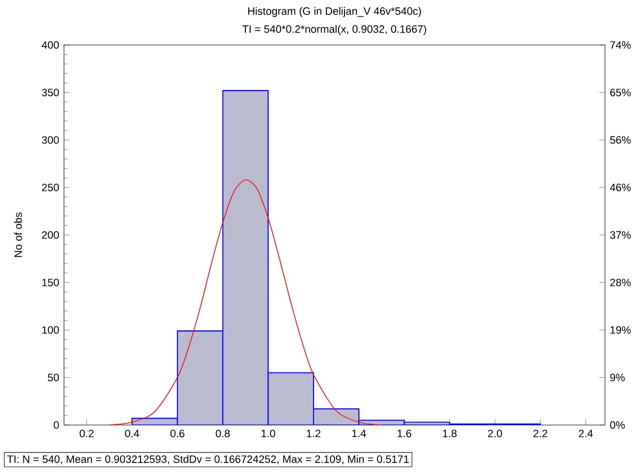  What do you see at coordinates (620, 140) in the screenshot?
I see `y2-tick-label: 56%` at bounding box center [620, 140].